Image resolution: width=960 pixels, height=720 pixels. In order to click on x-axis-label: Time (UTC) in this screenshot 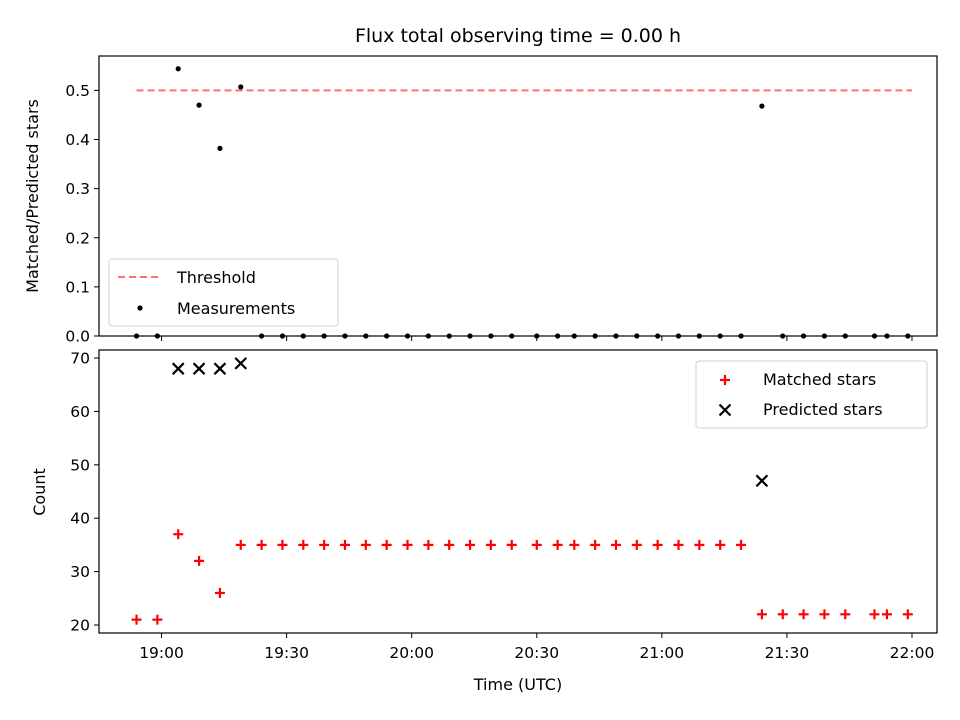, I will do `click(517, 684)`.